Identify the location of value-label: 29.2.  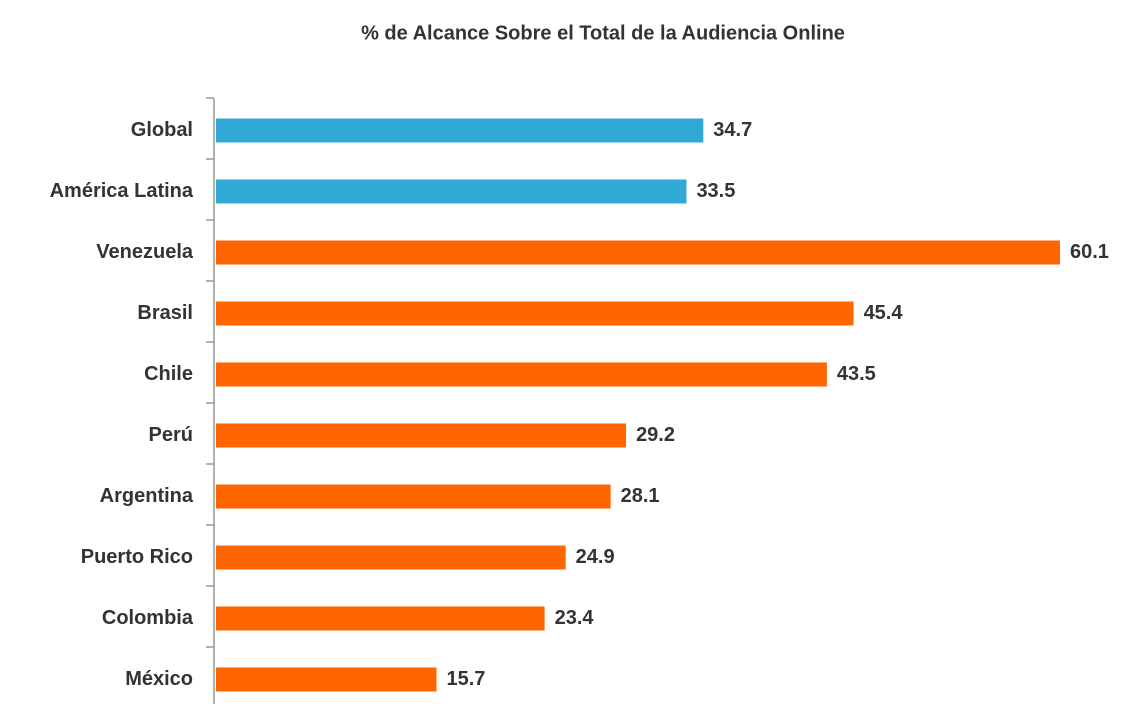
(655, 435).